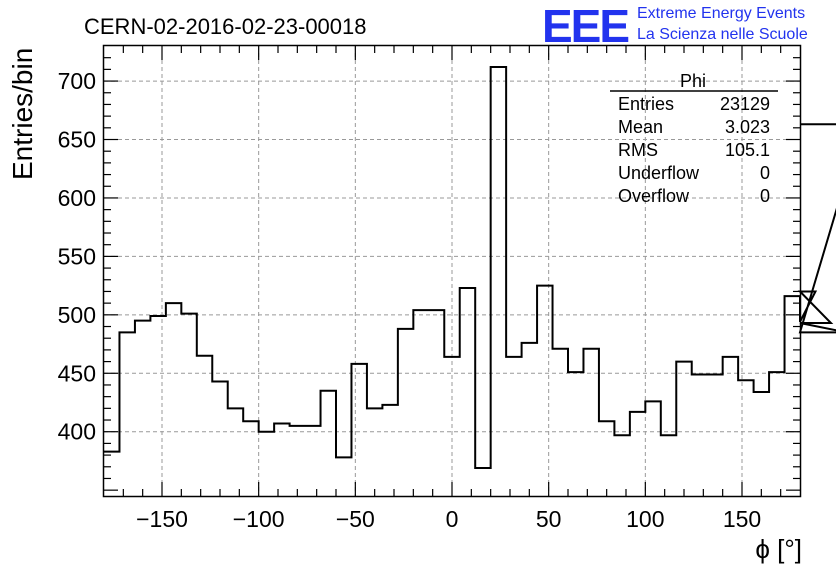 The width and height of the screenshot is (836, 572). What do you see at coordinates (765, 173) in the screenshot?
I see `stat-value-underflow: 0` at bounding box center [765, 173].